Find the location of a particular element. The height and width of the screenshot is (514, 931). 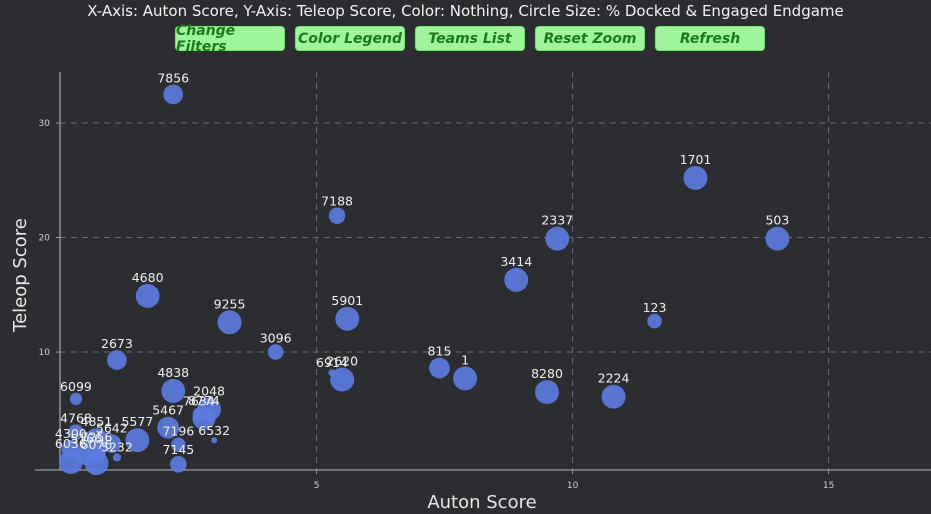

point-label-7256: 7256 is located at coordinates (97, 436).